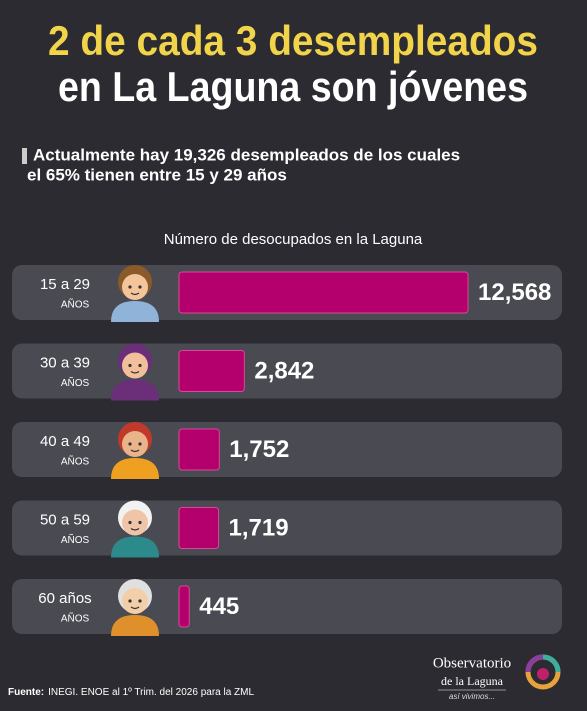  I want to click on category-label: 30 a 39, so click(65, 362).